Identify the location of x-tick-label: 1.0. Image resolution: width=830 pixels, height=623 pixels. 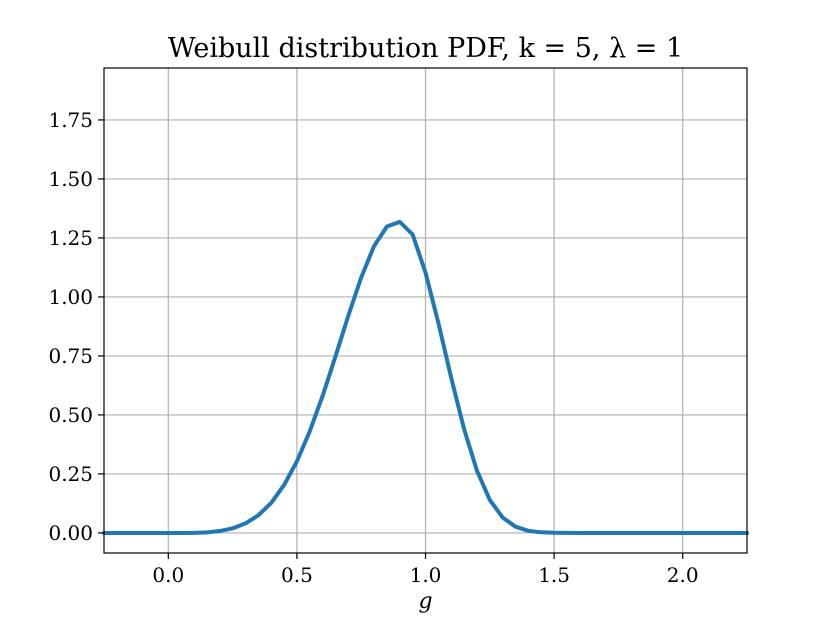
(426, 575).